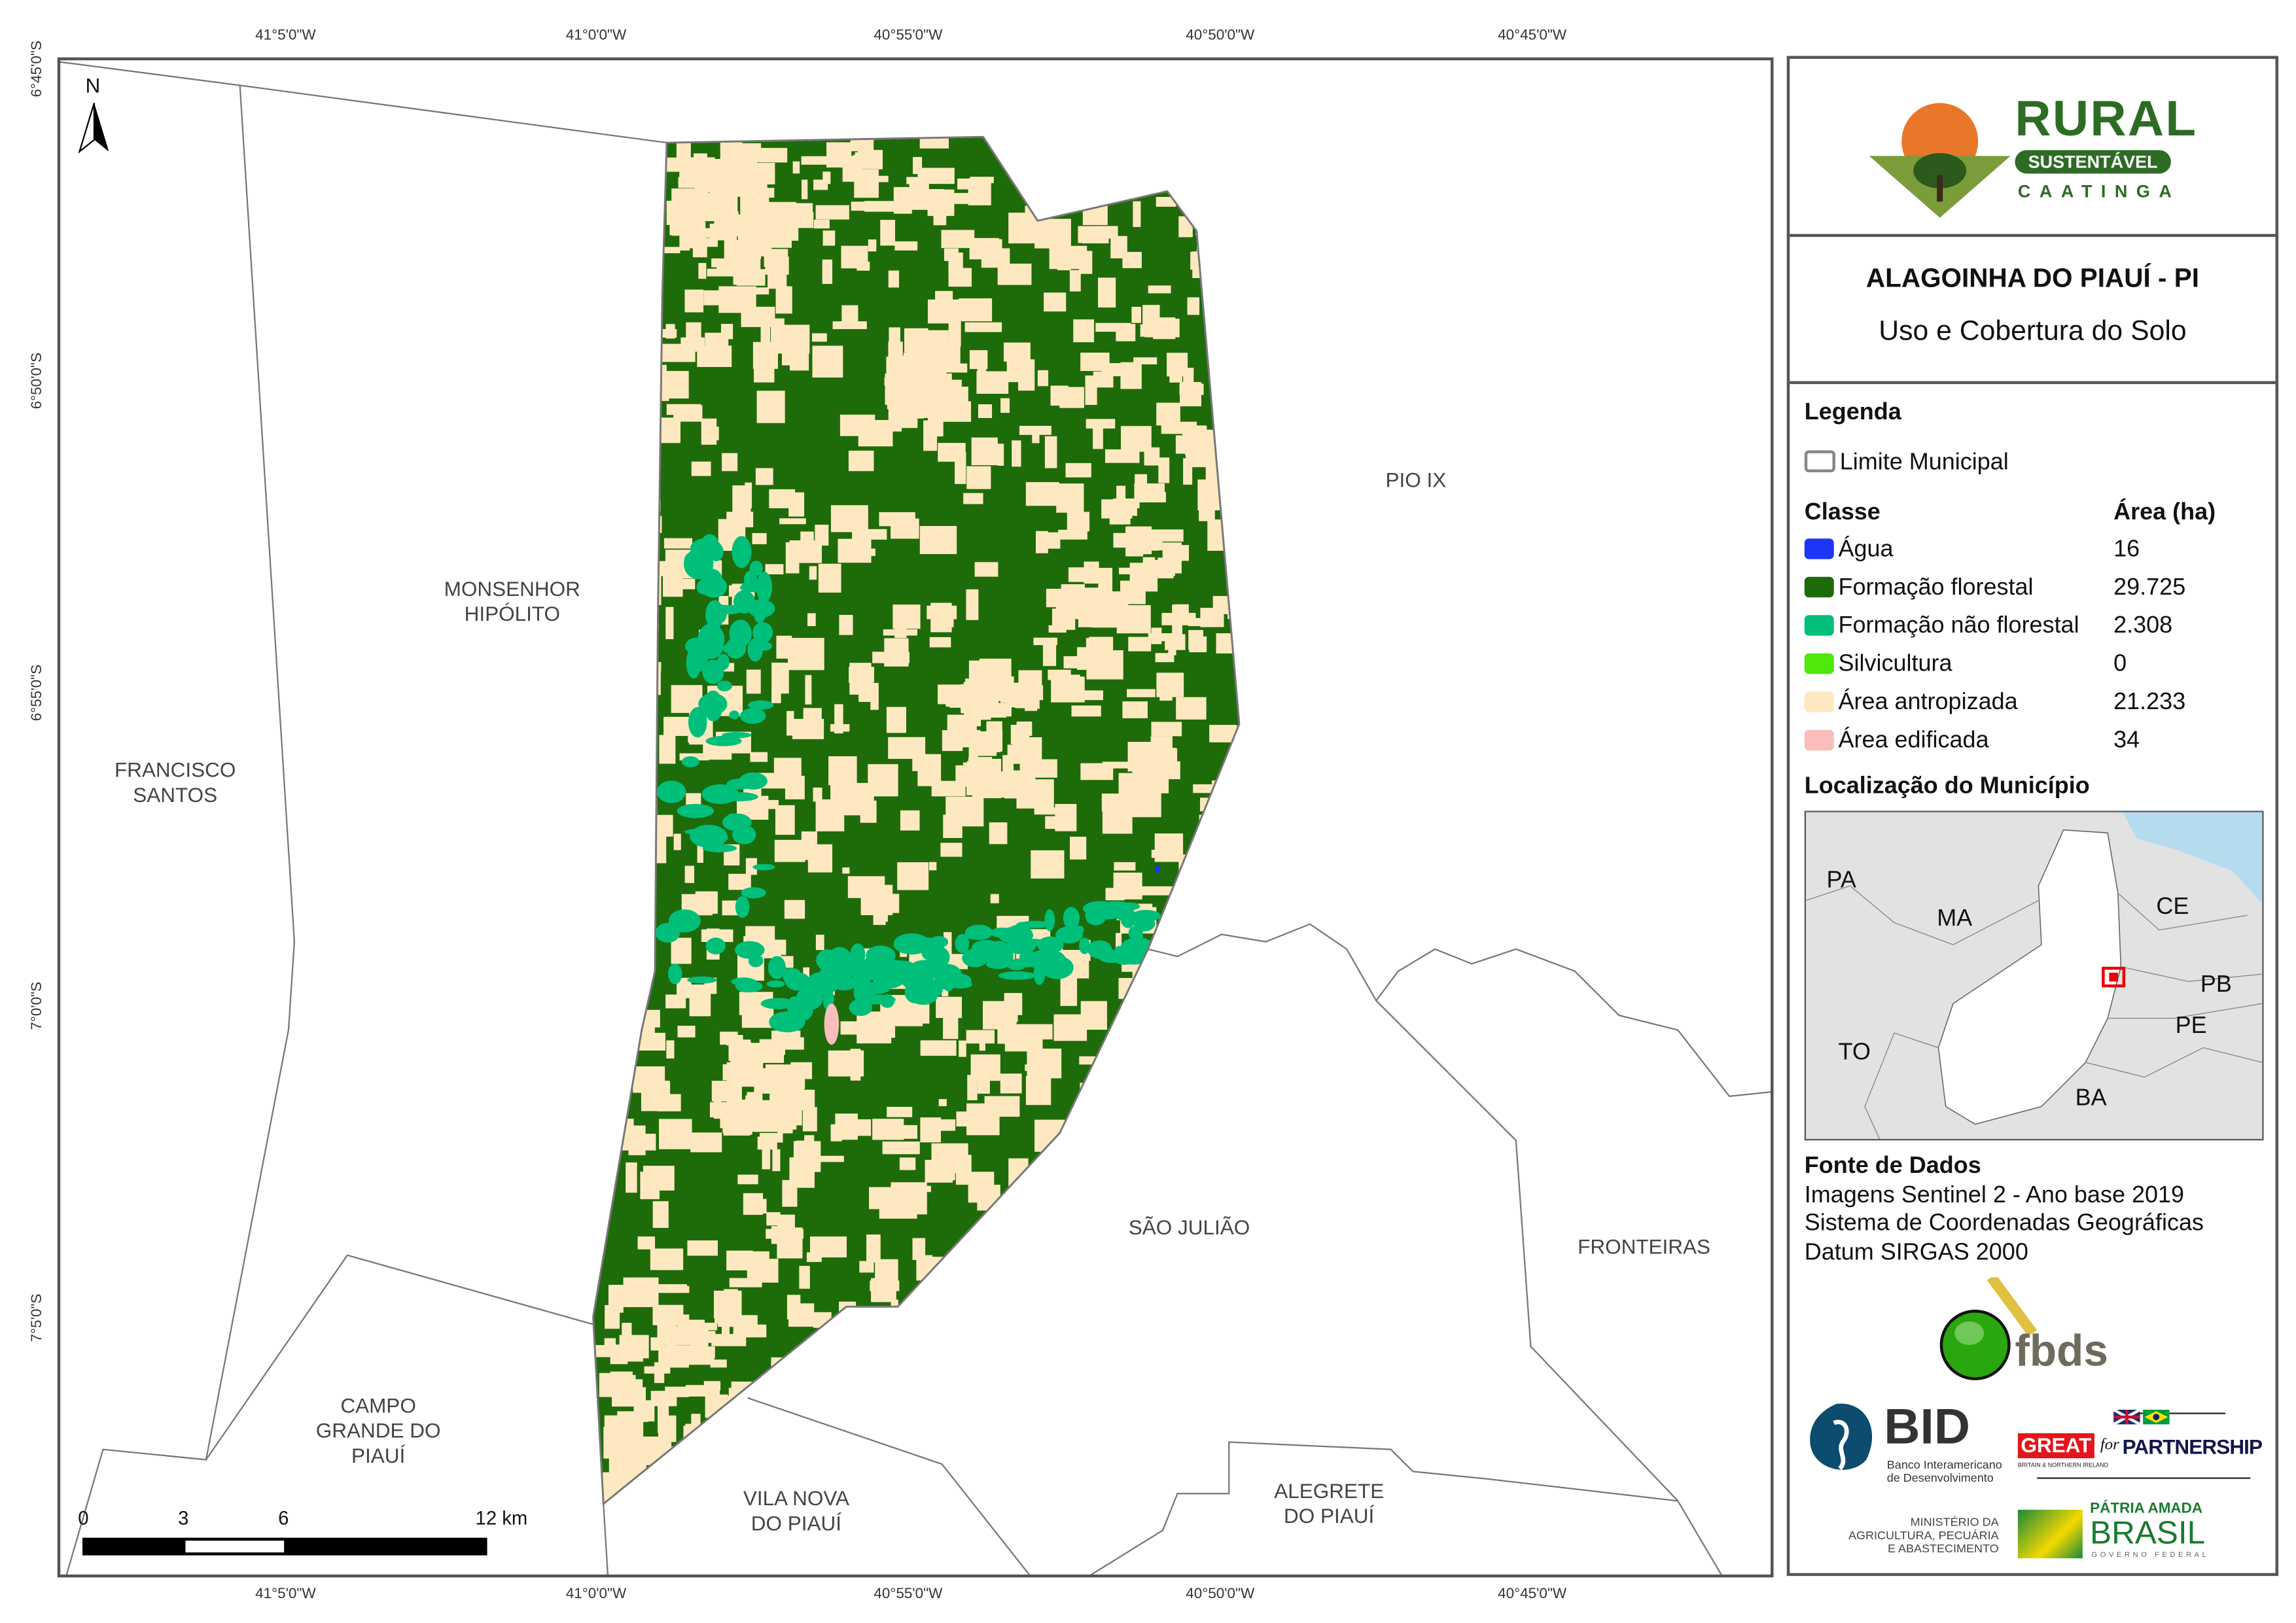  I want to click on fbds-logo, so click(2025, 1332).